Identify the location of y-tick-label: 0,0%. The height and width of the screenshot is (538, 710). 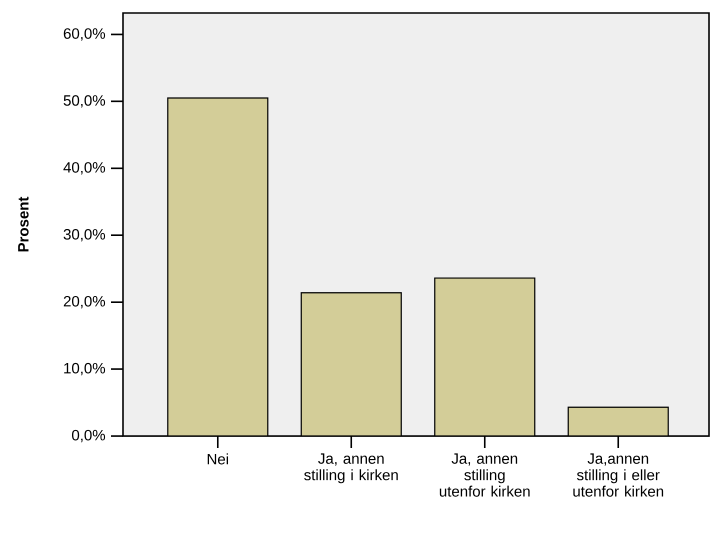
(89, 436).